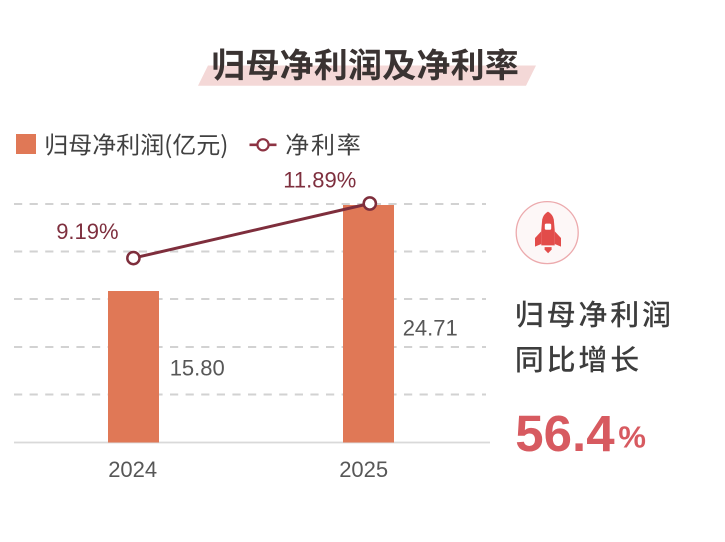 The height and width of the screenshot is (542, 725). I want to click on svg-text: 2024, so click(132, 469).